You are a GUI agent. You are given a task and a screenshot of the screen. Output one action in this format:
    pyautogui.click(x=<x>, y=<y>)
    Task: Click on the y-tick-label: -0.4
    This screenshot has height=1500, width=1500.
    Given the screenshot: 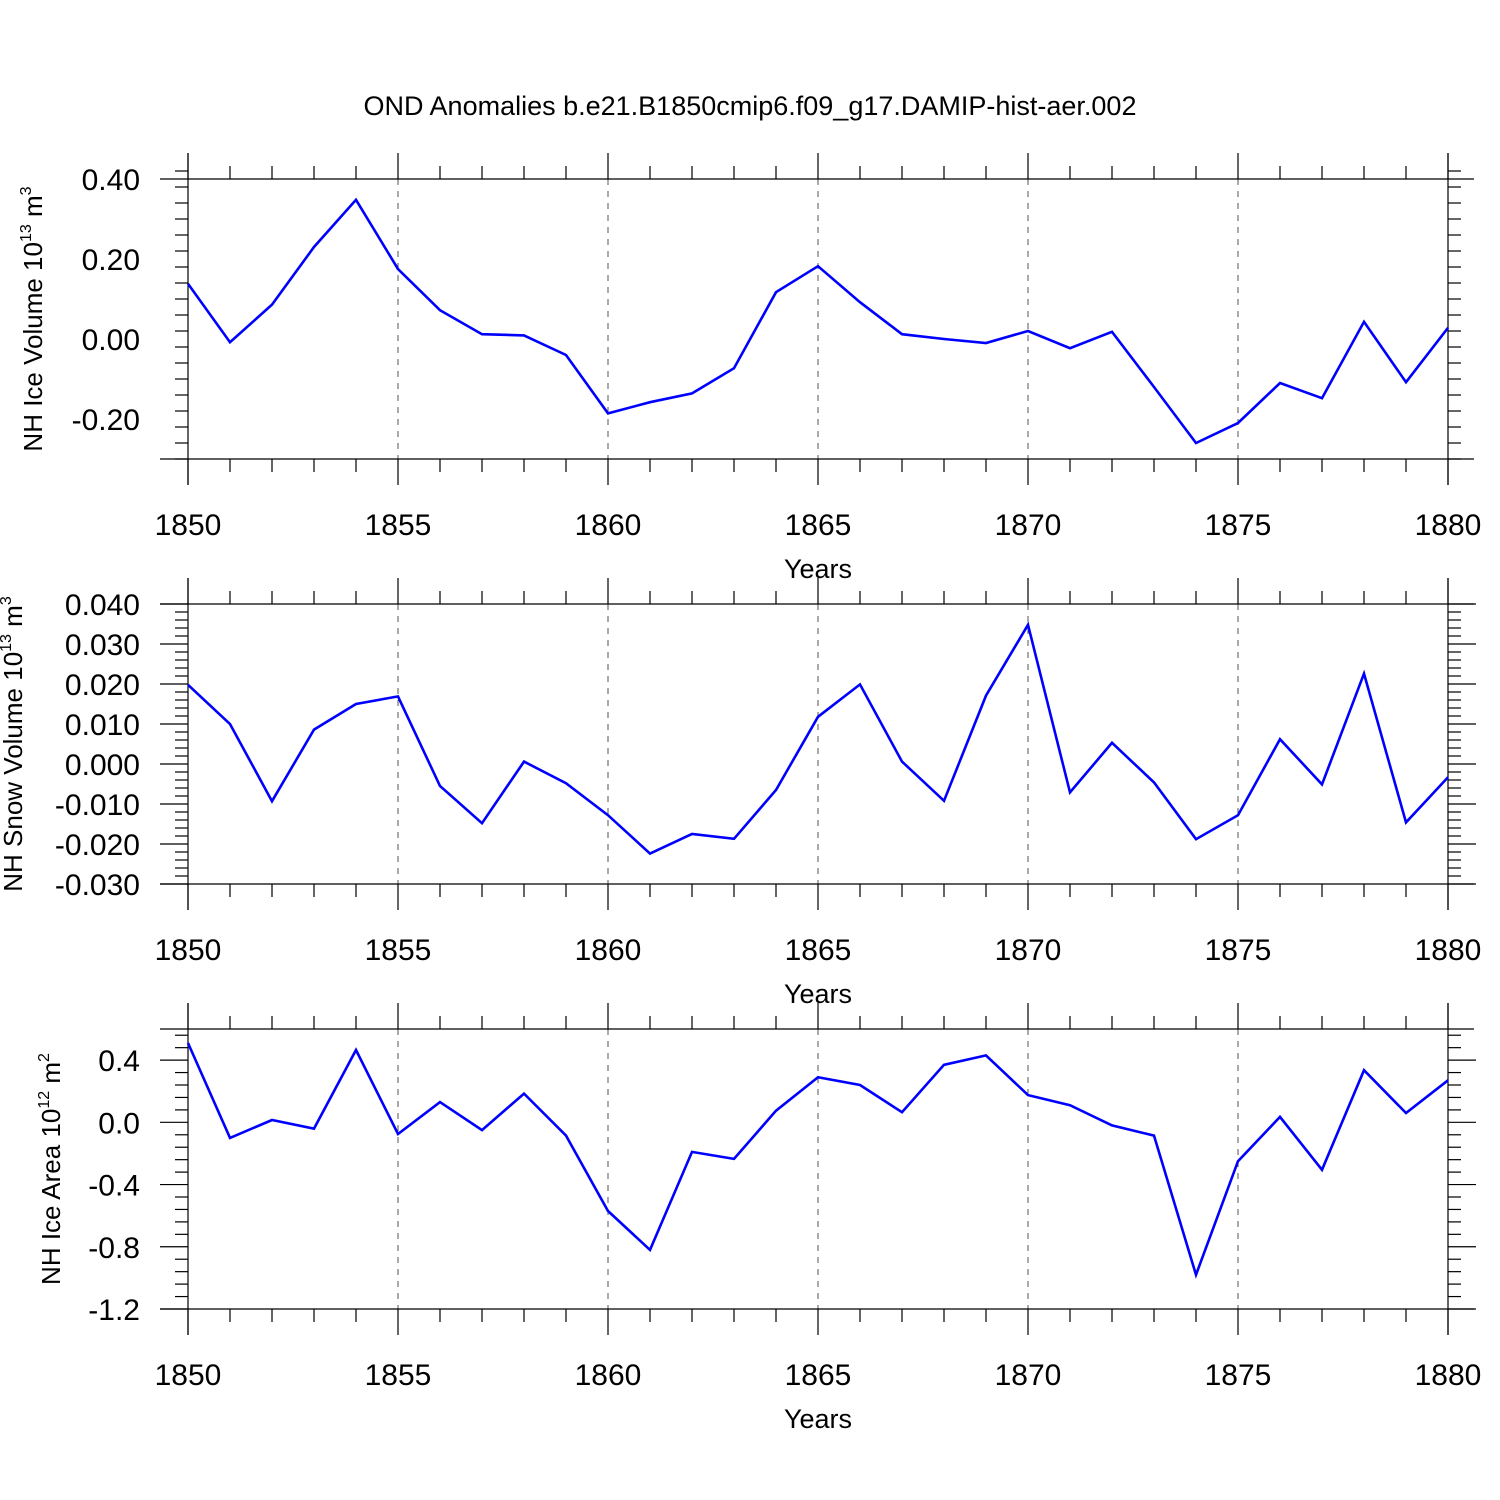 What is the action you would take?
    pyautogui.click(x=114, y=1186)
    